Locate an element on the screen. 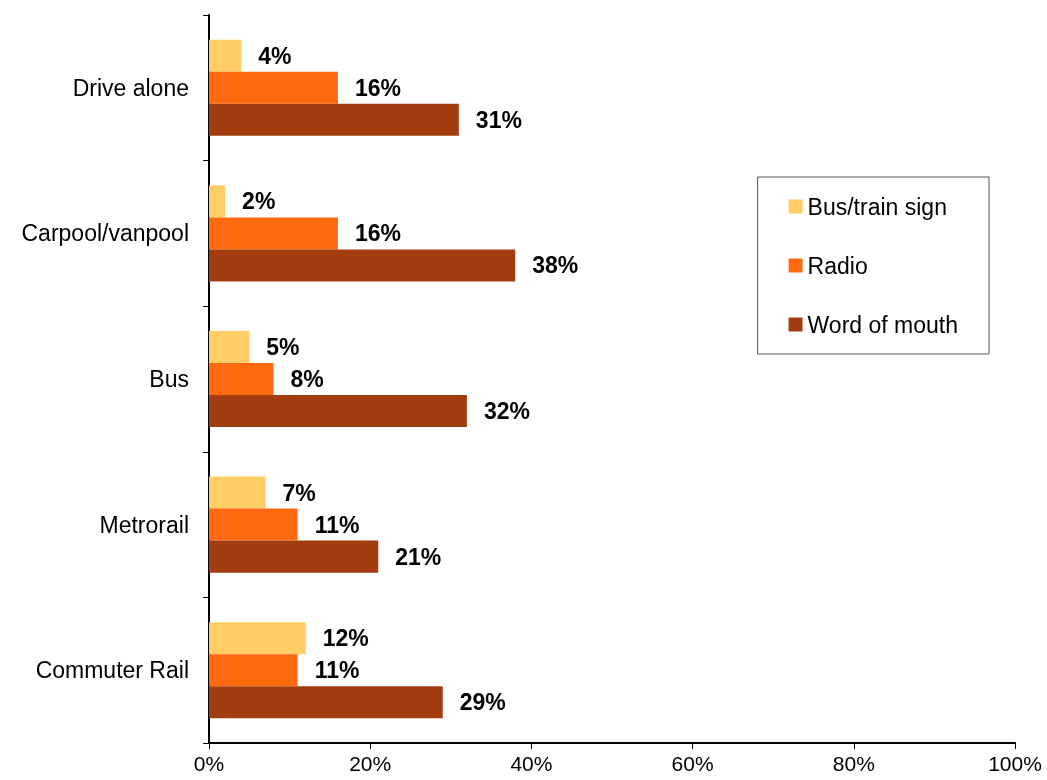 The height and width of the screenshot is (780, 1047). x-tick-label: 60% is located at coordinates (692, 763).